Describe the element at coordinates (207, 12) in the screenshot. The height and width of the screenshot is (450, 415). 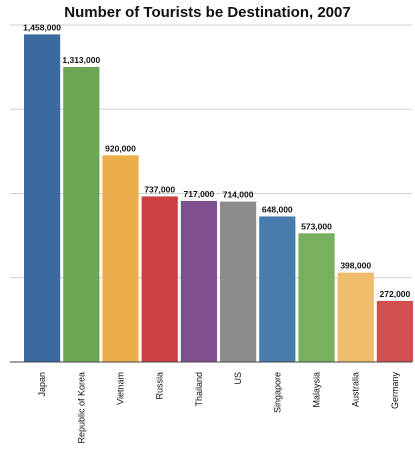
I see `chart-title: Number of Tourists be Destination, 2007` at that location.